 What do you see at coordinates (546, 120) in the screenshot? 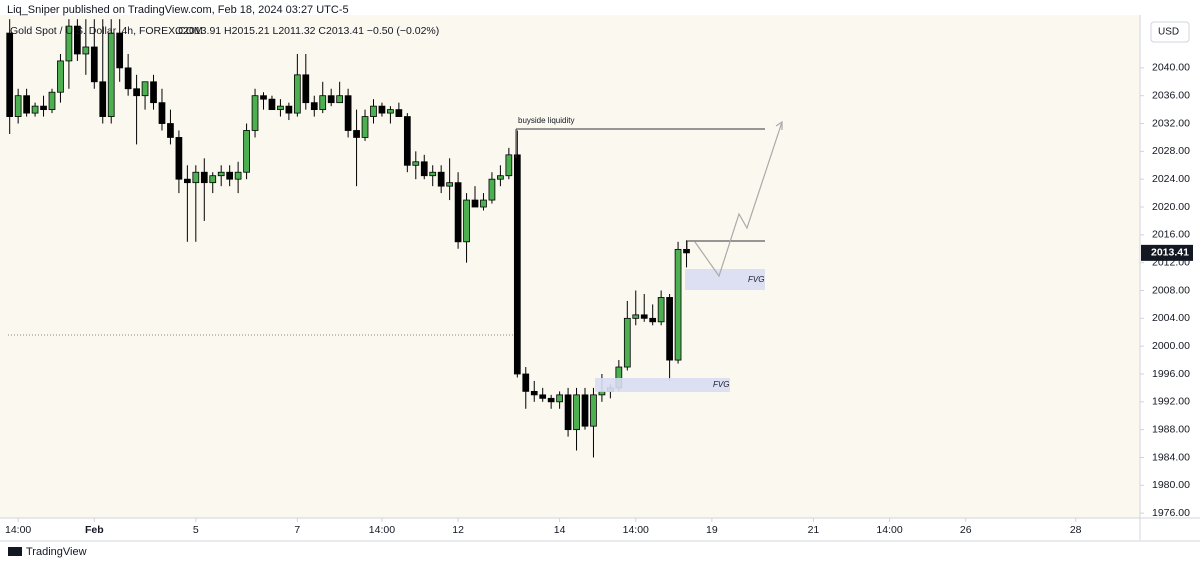
I see `annotation: buyside liquidity` at bounding box center [546, 120].